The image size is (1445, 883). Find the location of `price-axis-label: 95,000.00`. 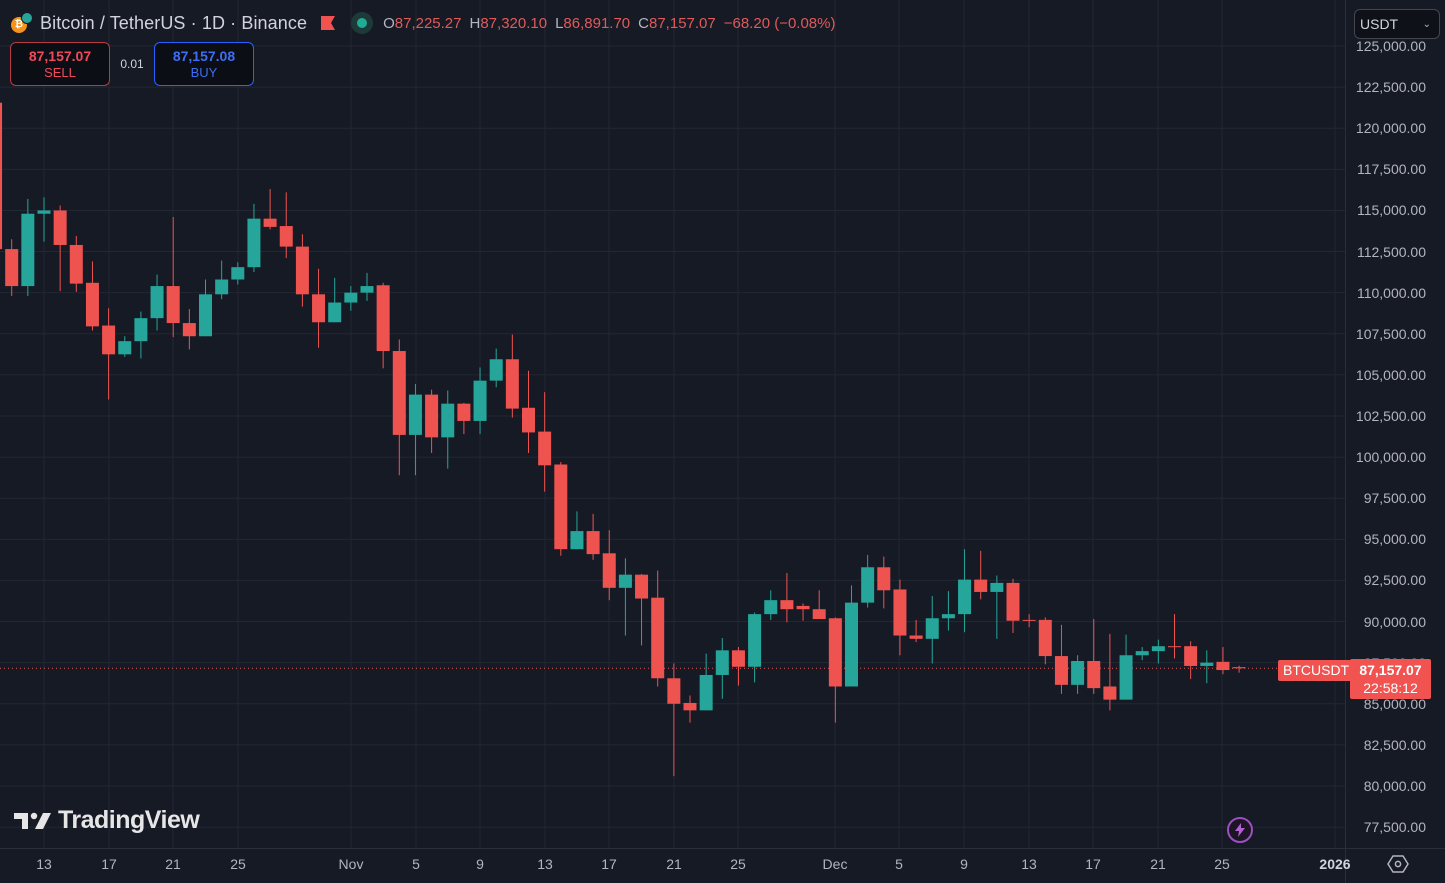

price-axis-label: 95,000.00 is located at coordinates (1394, 539).